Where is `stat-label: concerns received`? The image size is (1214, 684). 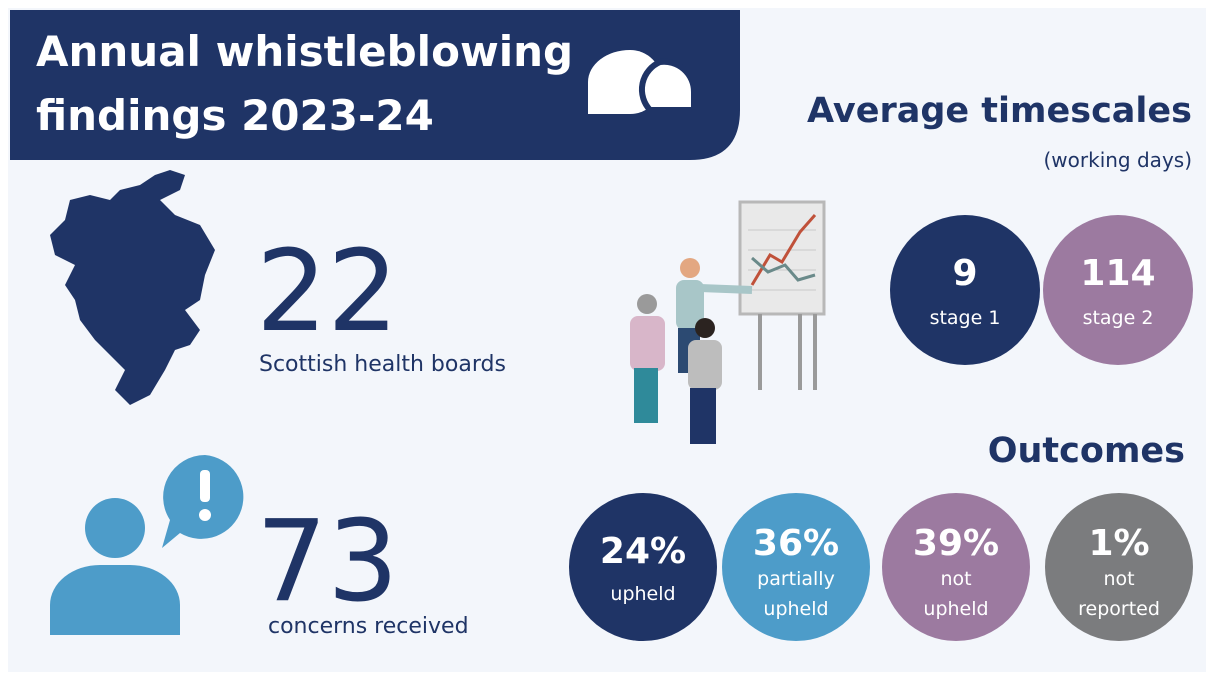
stat-label: concerns received is located at coordinates (368, 626).